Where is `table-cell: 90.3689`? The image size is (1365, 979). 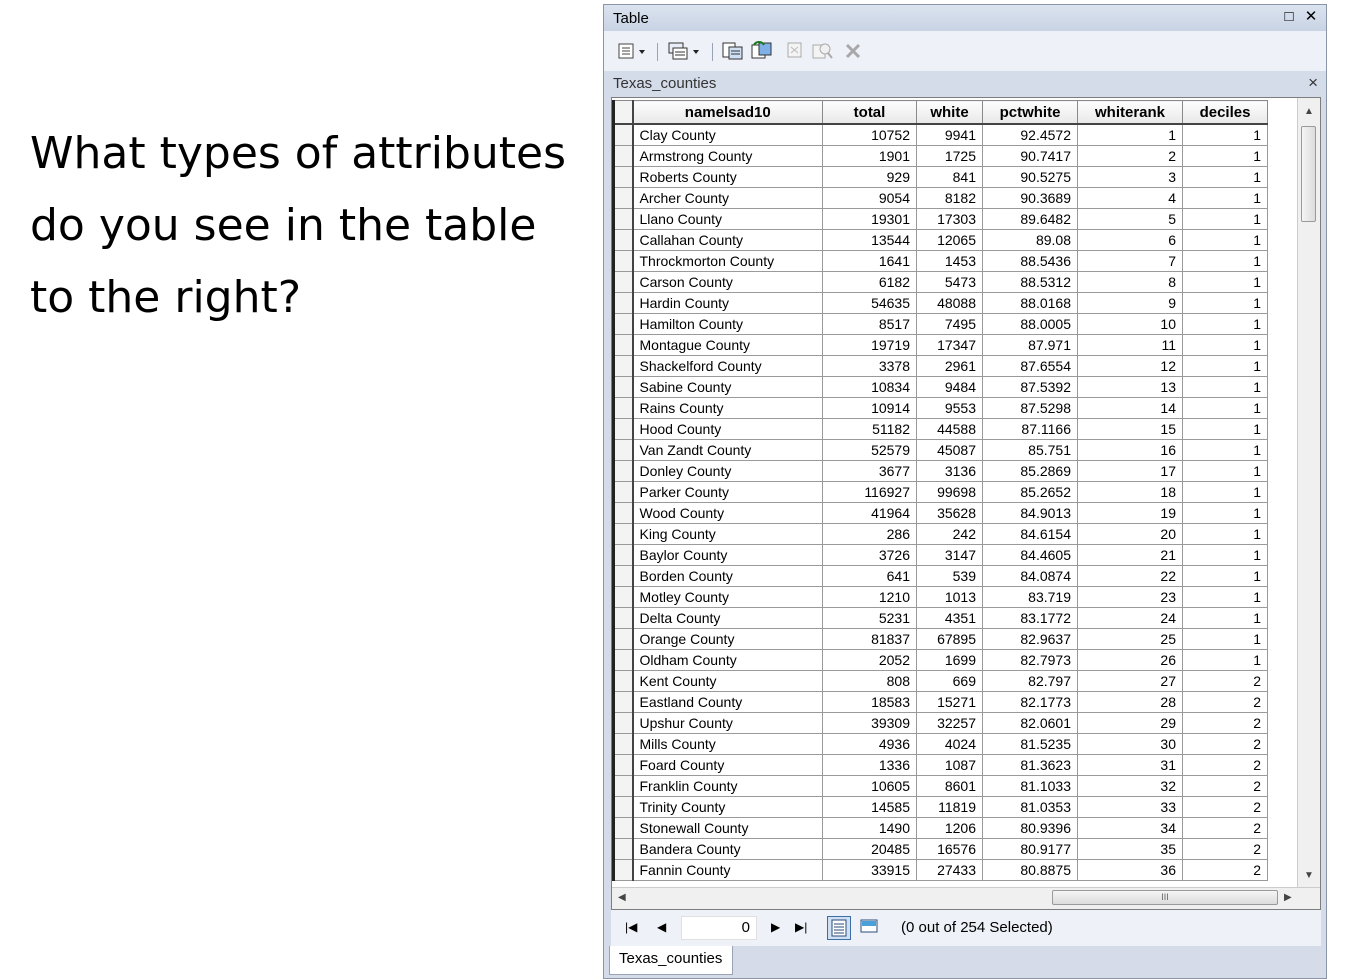
table-cell: 90.3689 is located at coordinates (1030, 198).